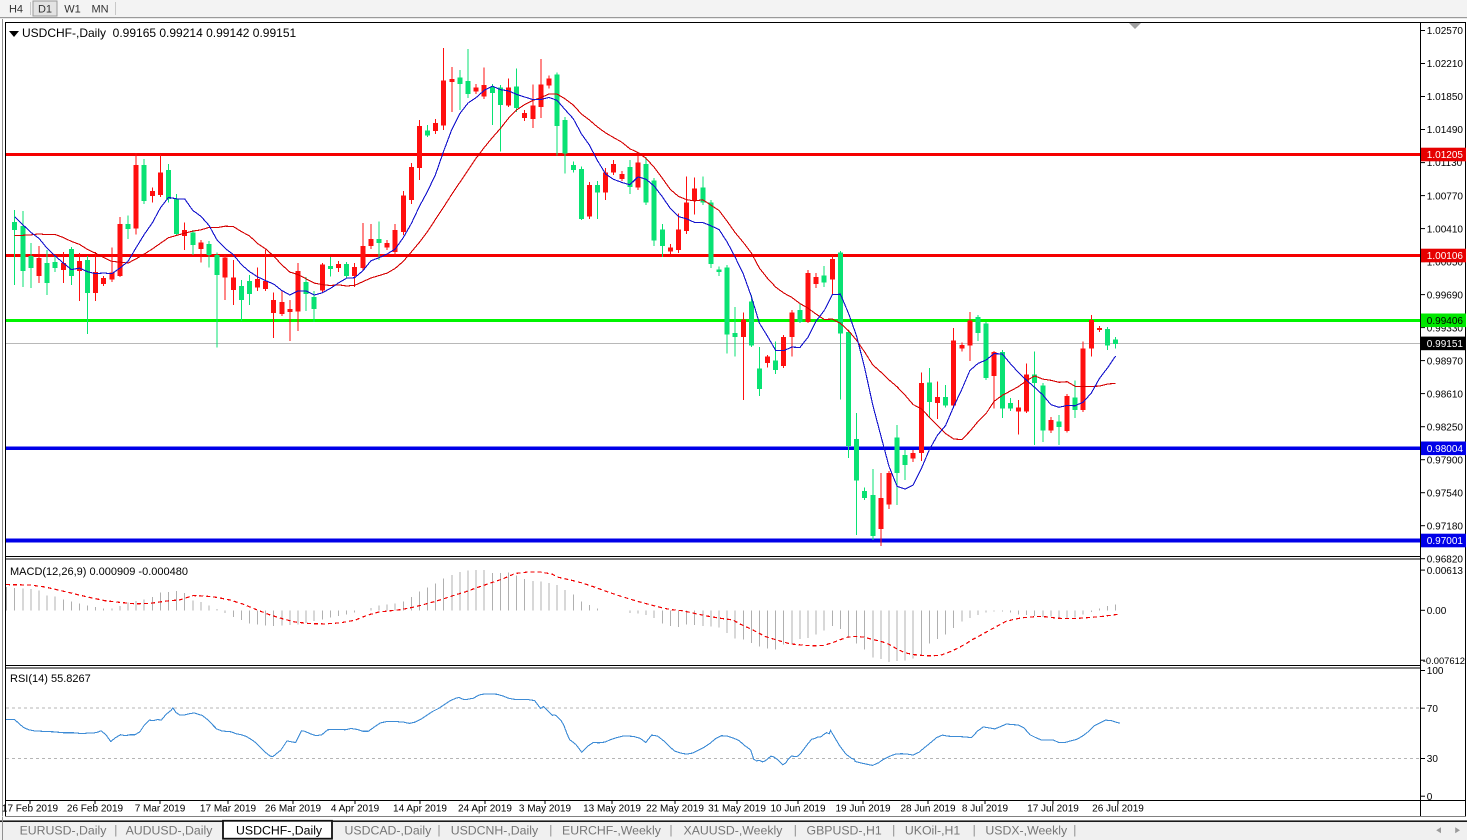  Describe the element at coordinates (1445, 229) in the screenshot. I see `svg-text: 1.00410` at that location.